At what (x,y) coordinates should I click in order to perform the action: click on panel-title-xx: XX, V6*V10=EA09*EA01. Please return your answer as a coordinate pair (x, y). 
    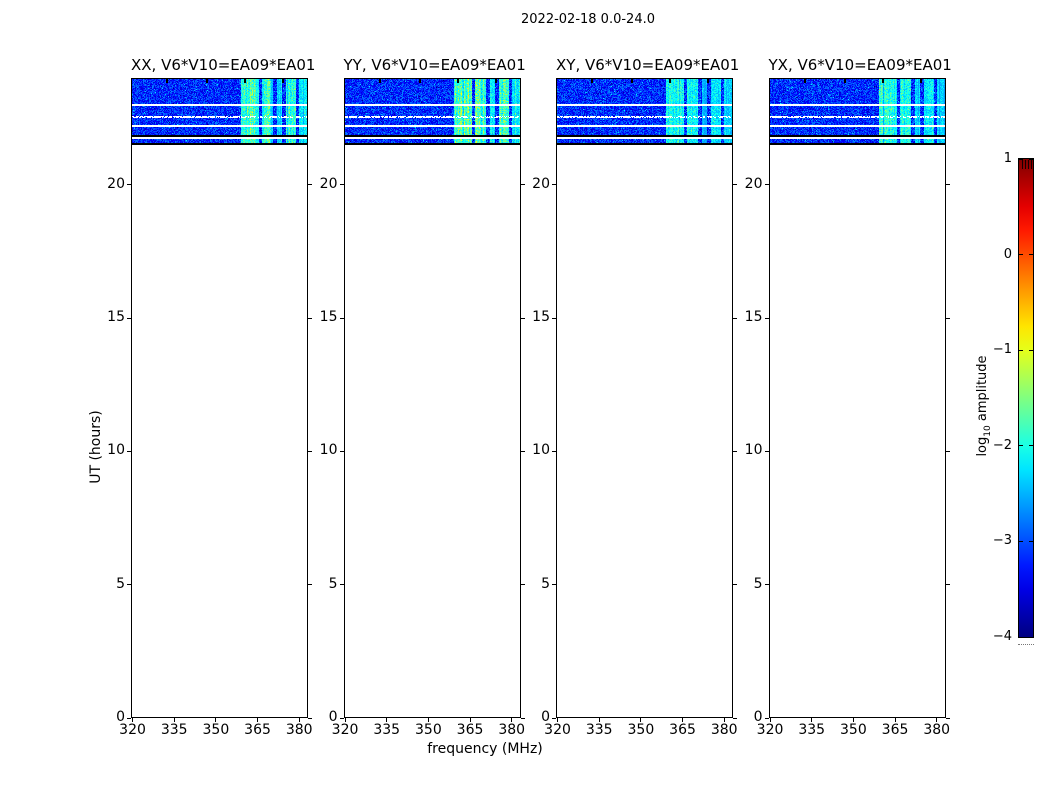
    Looking at the image, I should click on (223, 65).